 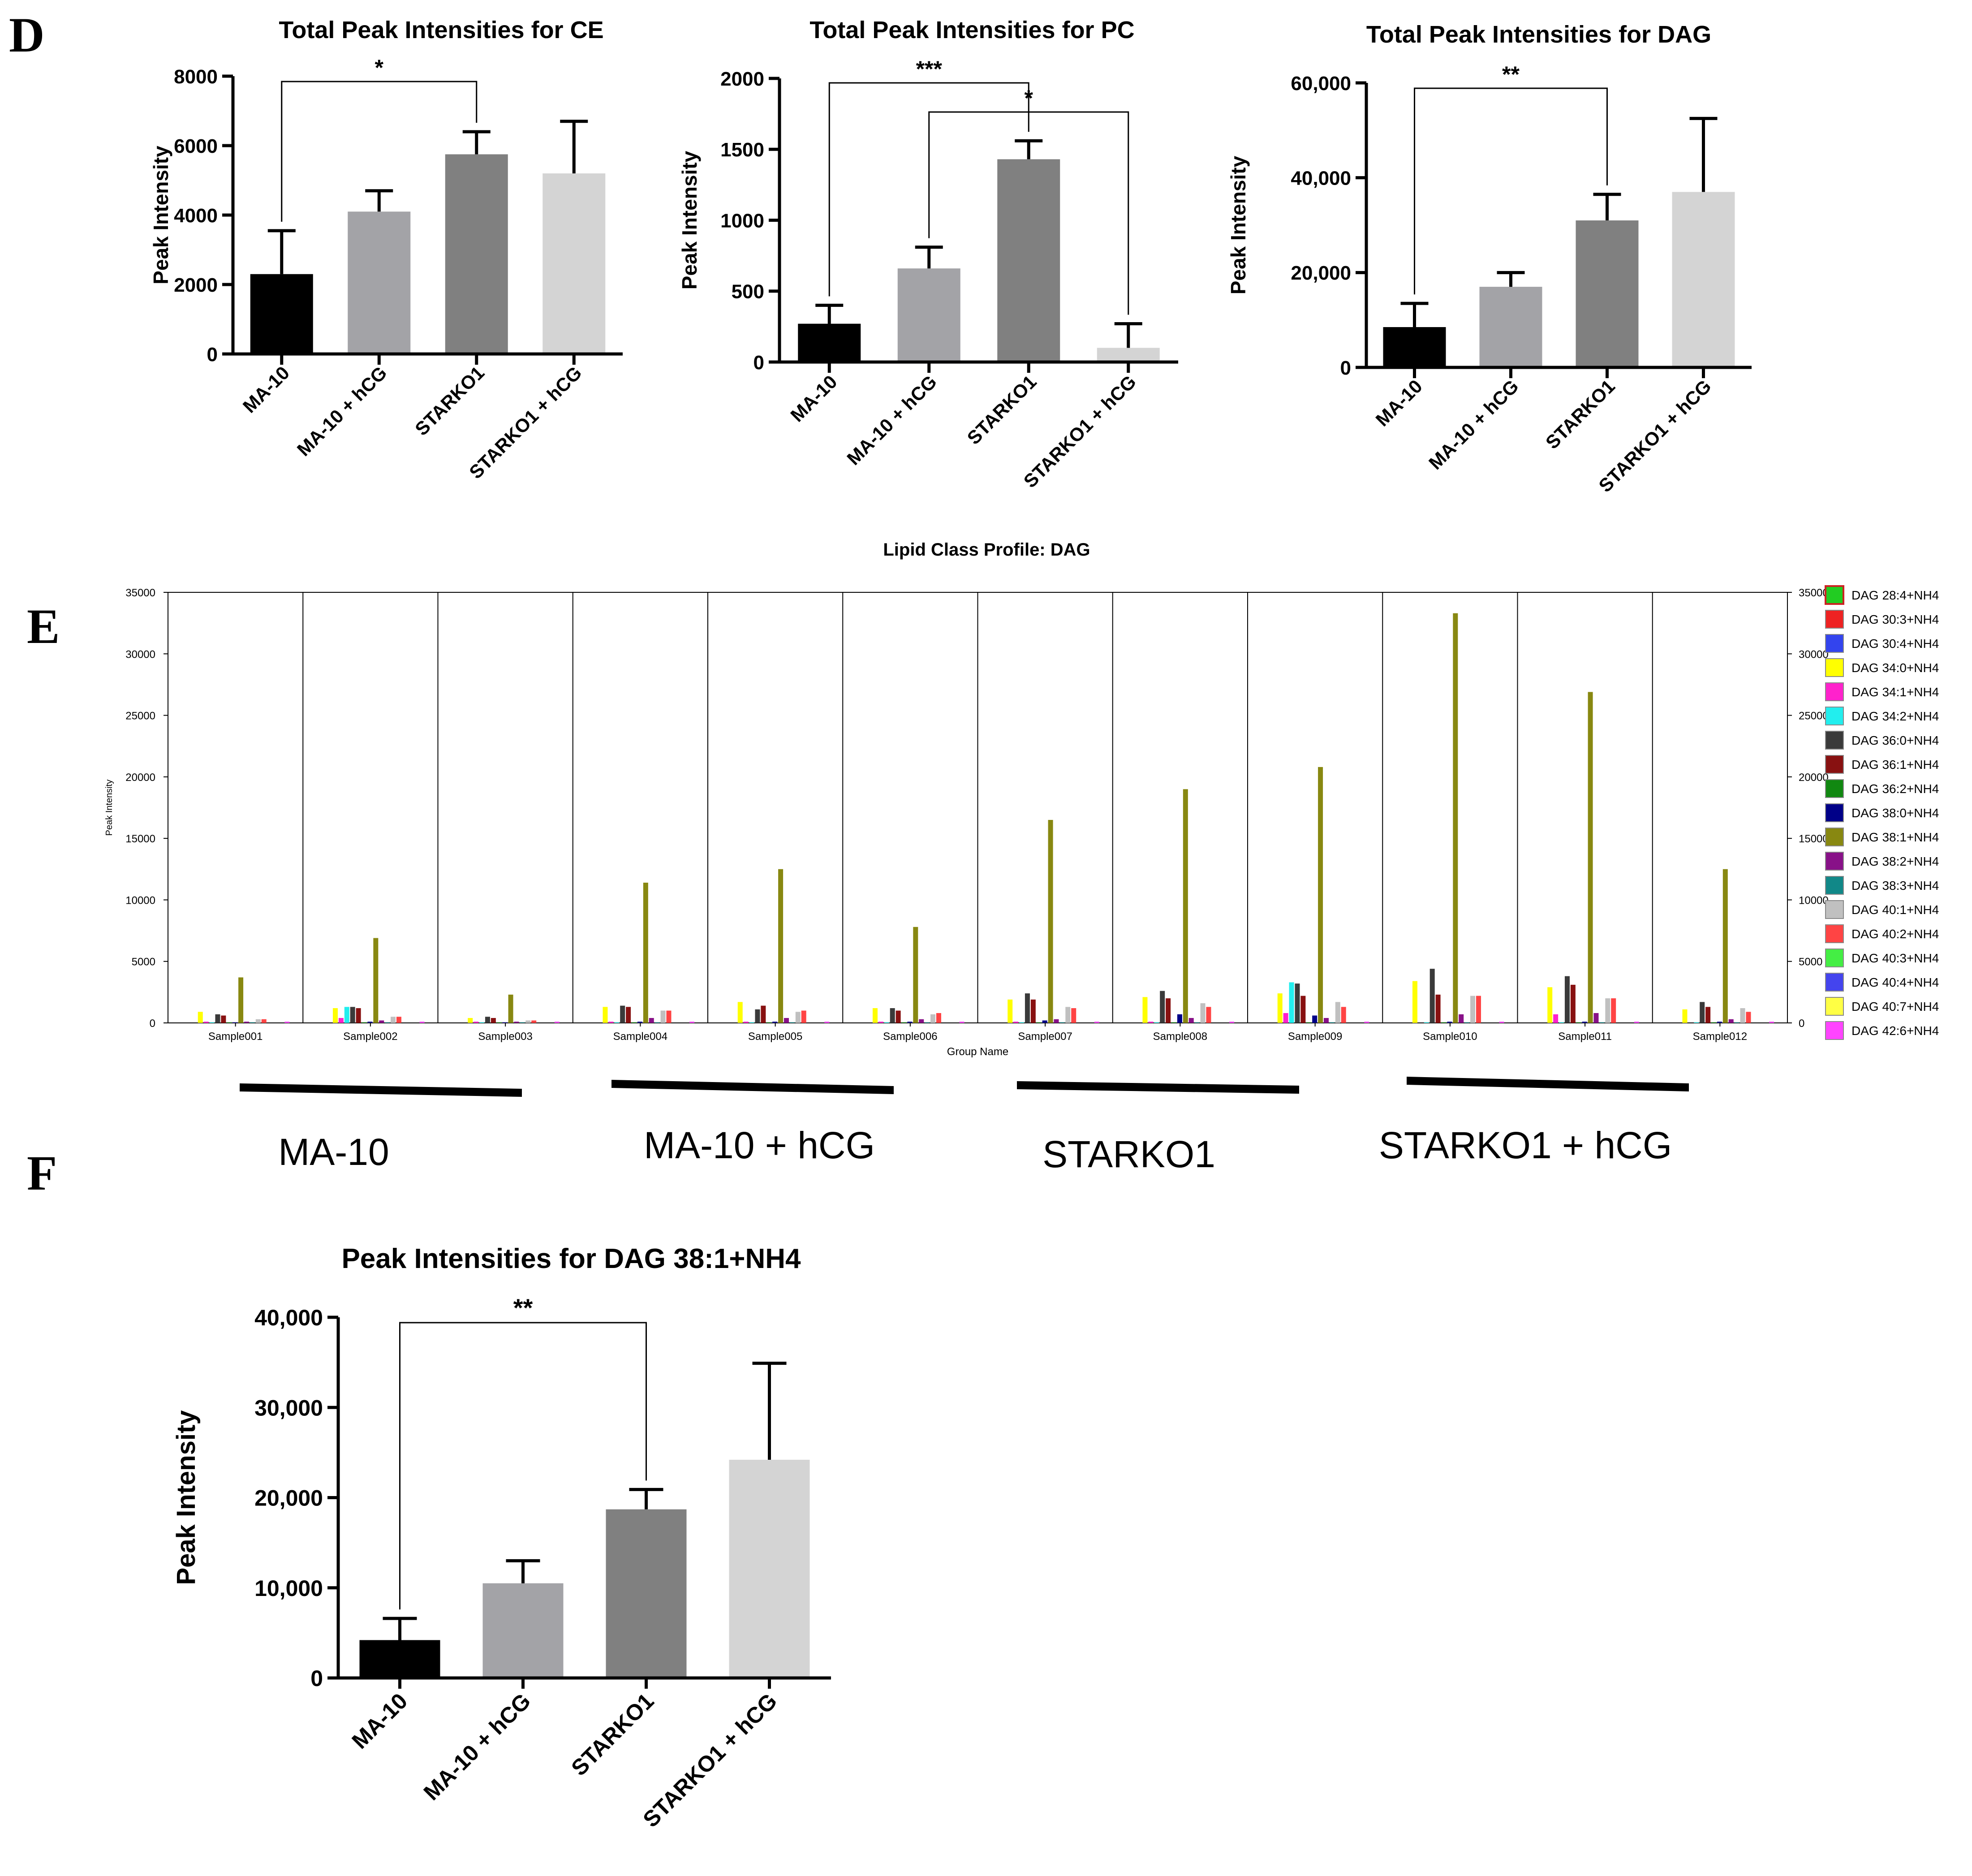 What do you see at coordinates (1814, 716) in the screenshot?
I see `y-tick-label-right: 25000` at bounding box center [1814, 716].